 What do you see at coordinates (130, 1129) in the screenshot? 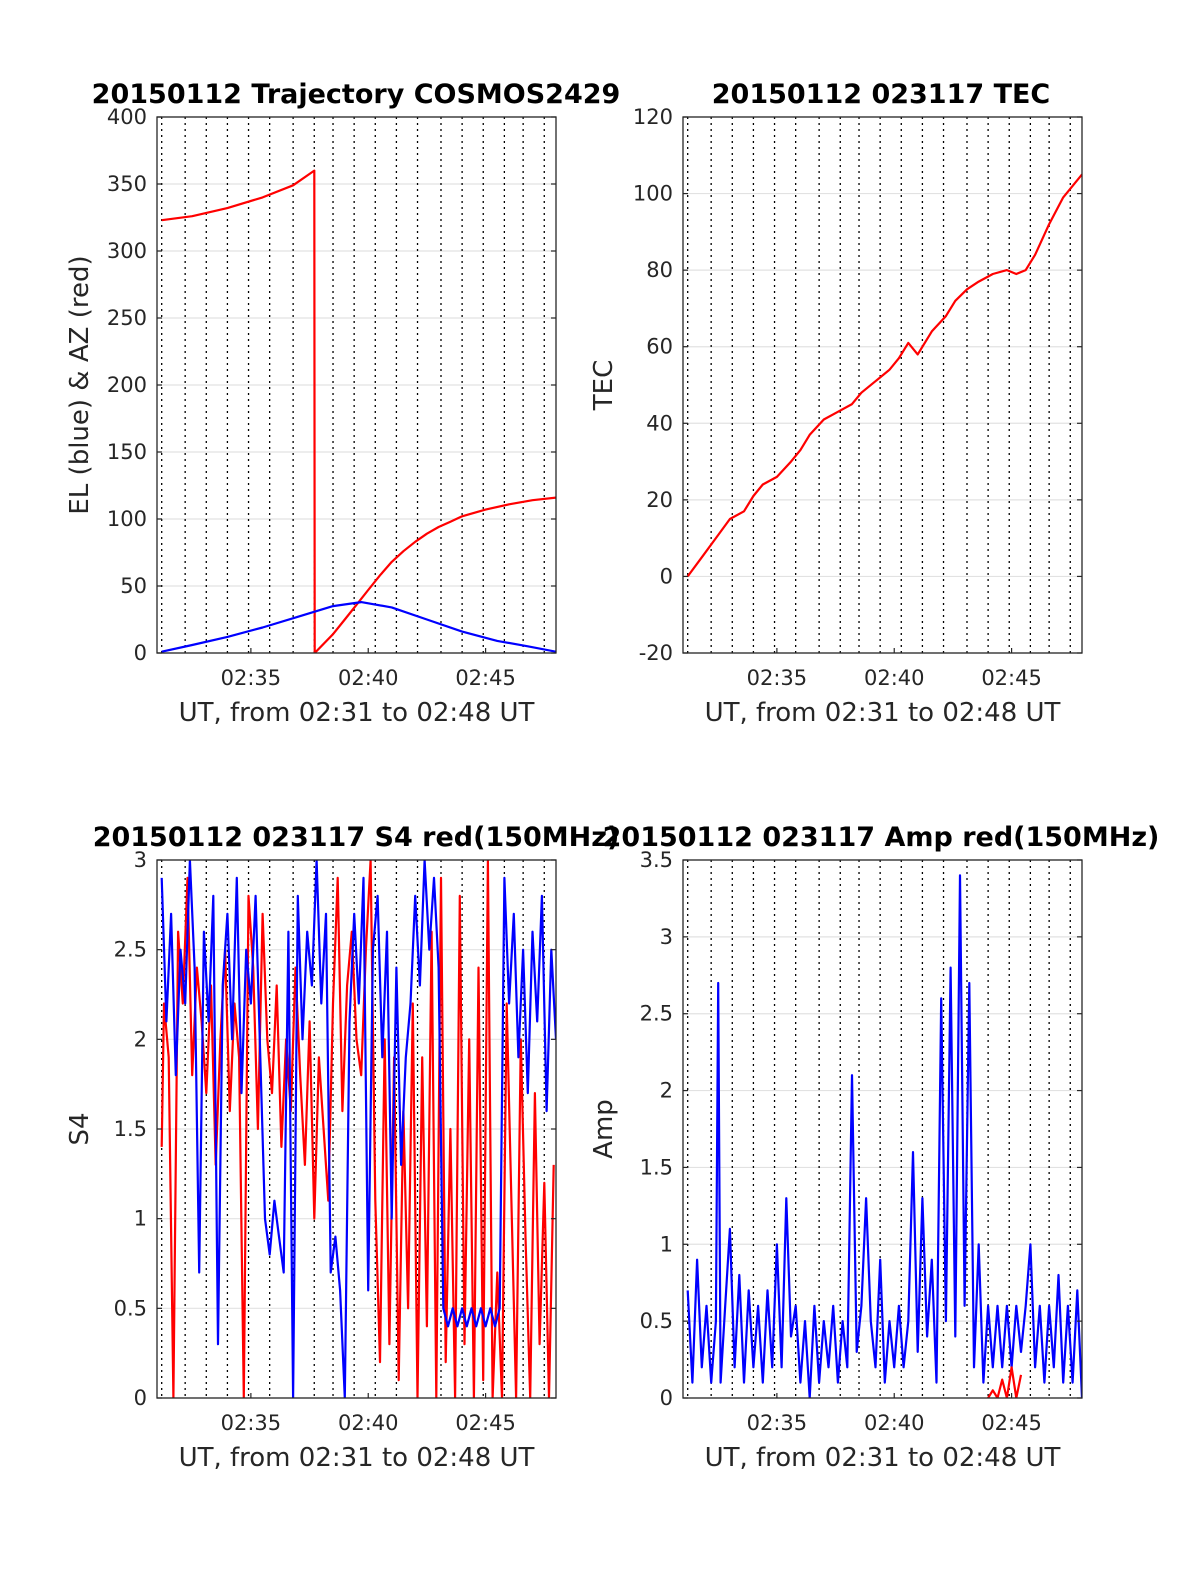
I see `s4-ytick-label-3: 1.5` at bounding box center [130, 1129].